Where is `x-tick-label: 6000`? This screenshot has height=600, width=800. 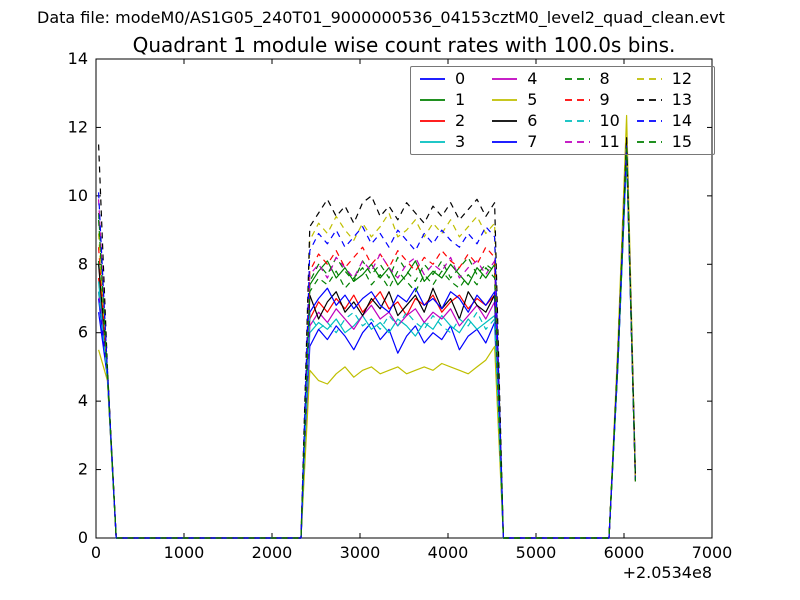
x-tick-label: 6000 is located at coordinates (624, 552).